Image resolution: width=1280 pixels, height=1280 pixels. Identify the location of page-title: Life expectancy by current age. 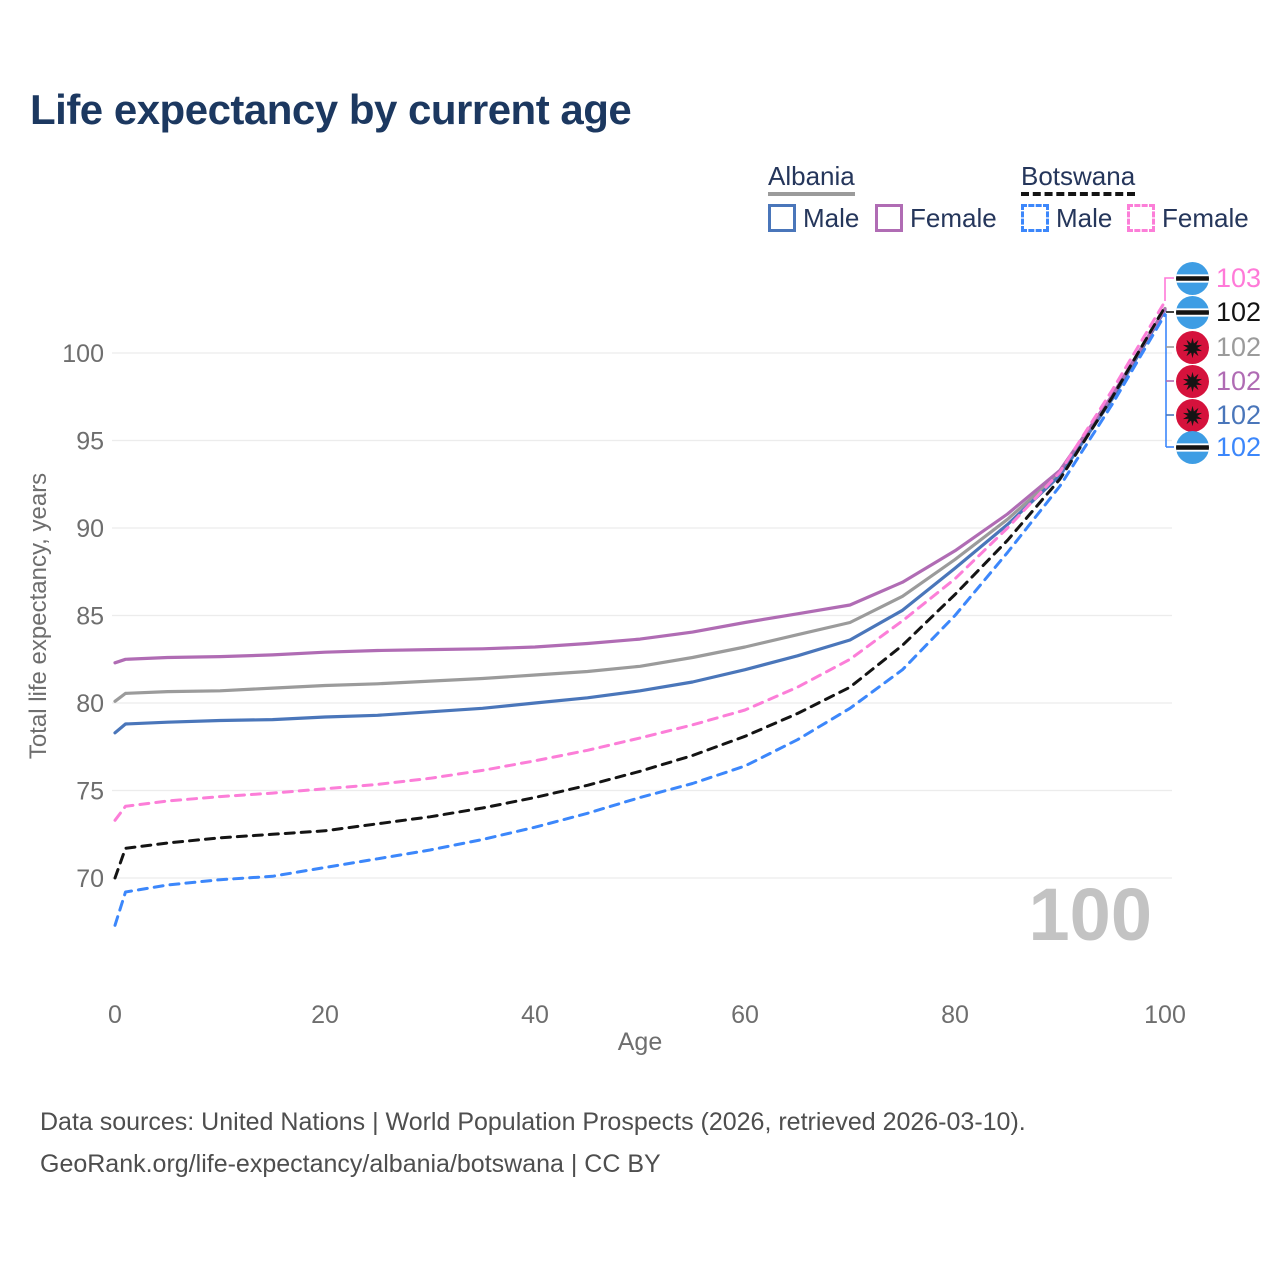
(331, 109).